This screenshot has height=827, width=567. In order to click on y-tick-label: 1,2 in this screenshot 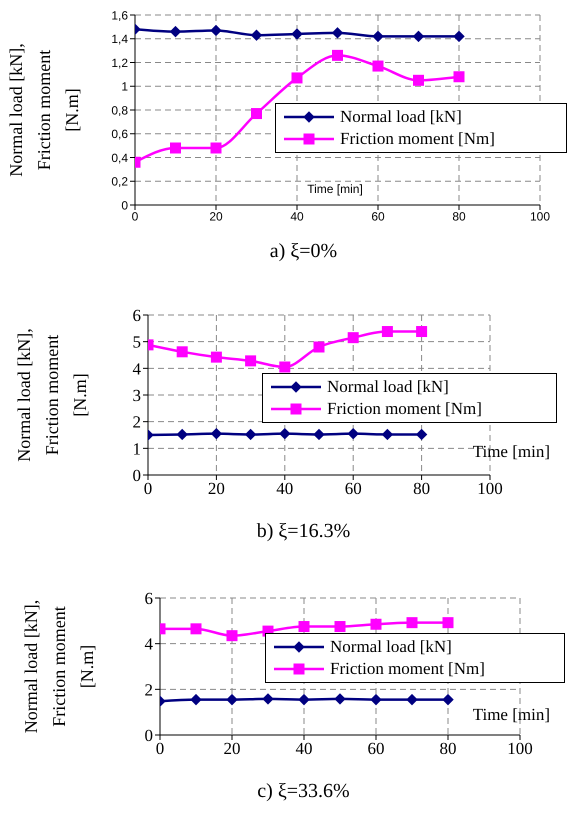, I will do `click(119, 63)`.